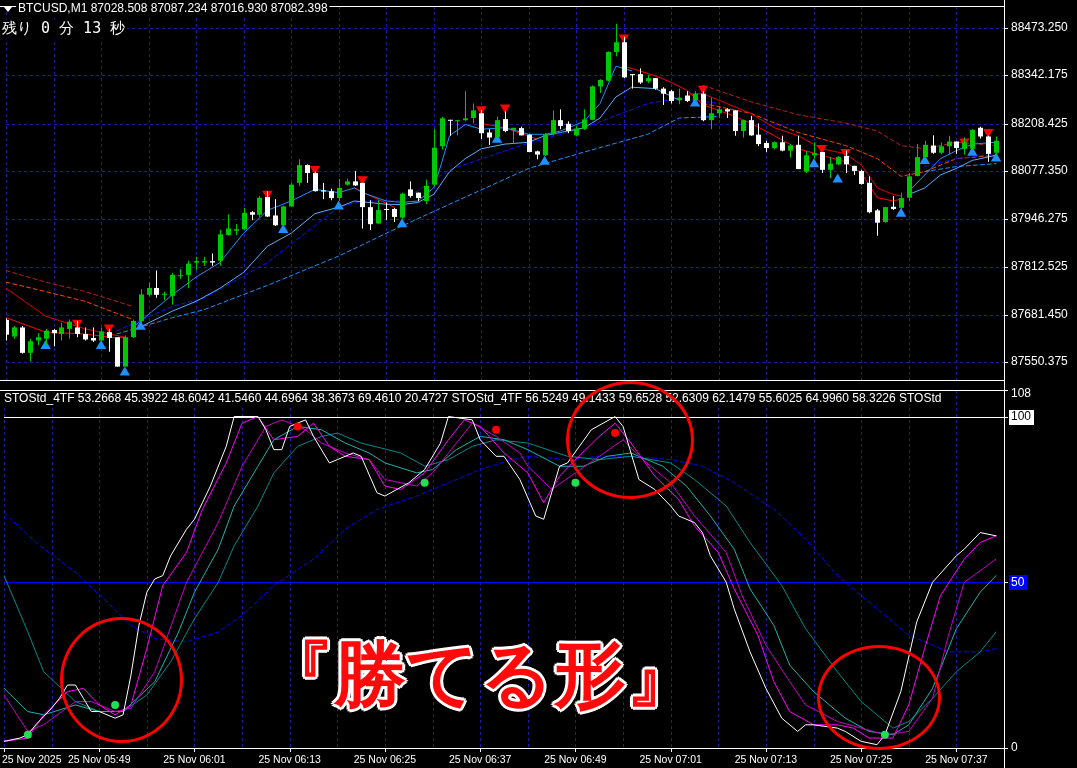 This screenshot has width=1077, height=768. Describe the element at coordinates (99, 758) in the screenshot. I see `x-tick-label: 25 Nov 05:49` at that location.